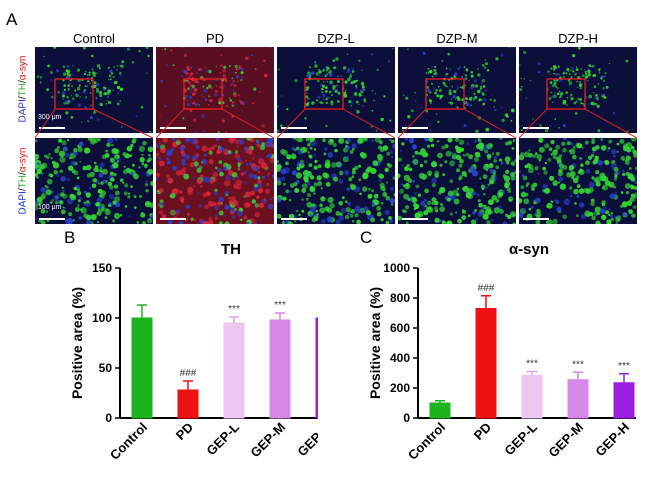  Describe the element at coordinates (102, 268) in the screenshot. I see `y-tick-label: 150` at that location.